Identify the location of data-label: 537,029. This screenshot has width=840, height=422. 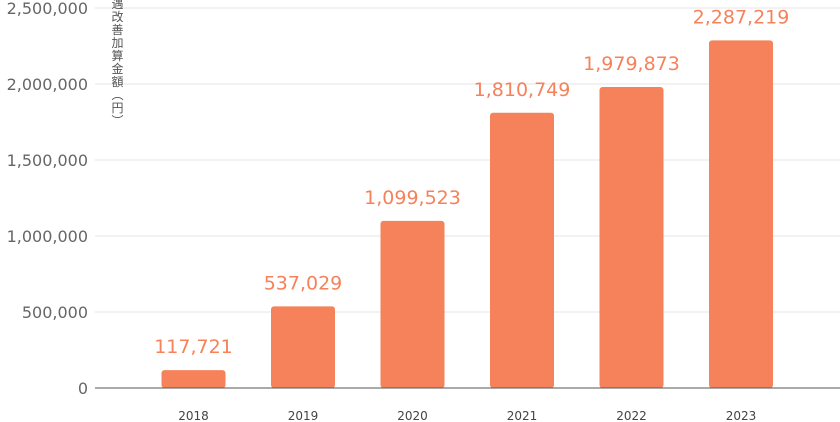
(303, 283).